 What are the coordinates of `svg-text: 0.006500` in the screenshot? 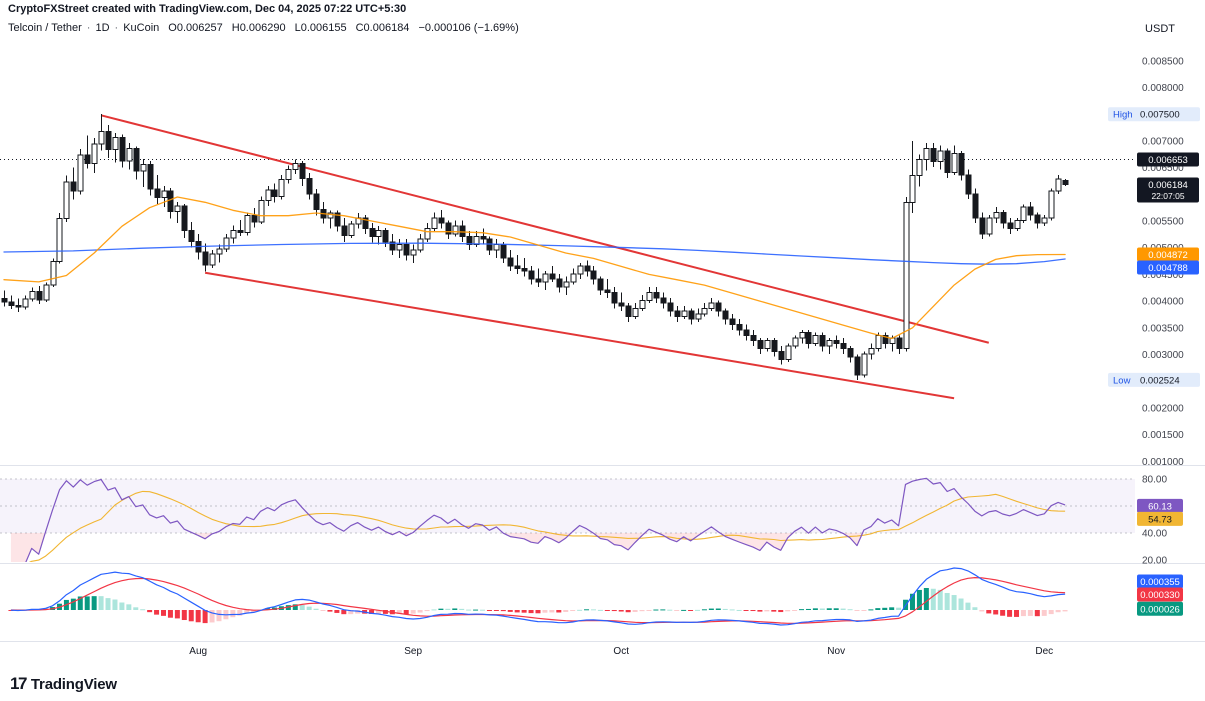 It's located at (1163, 168).